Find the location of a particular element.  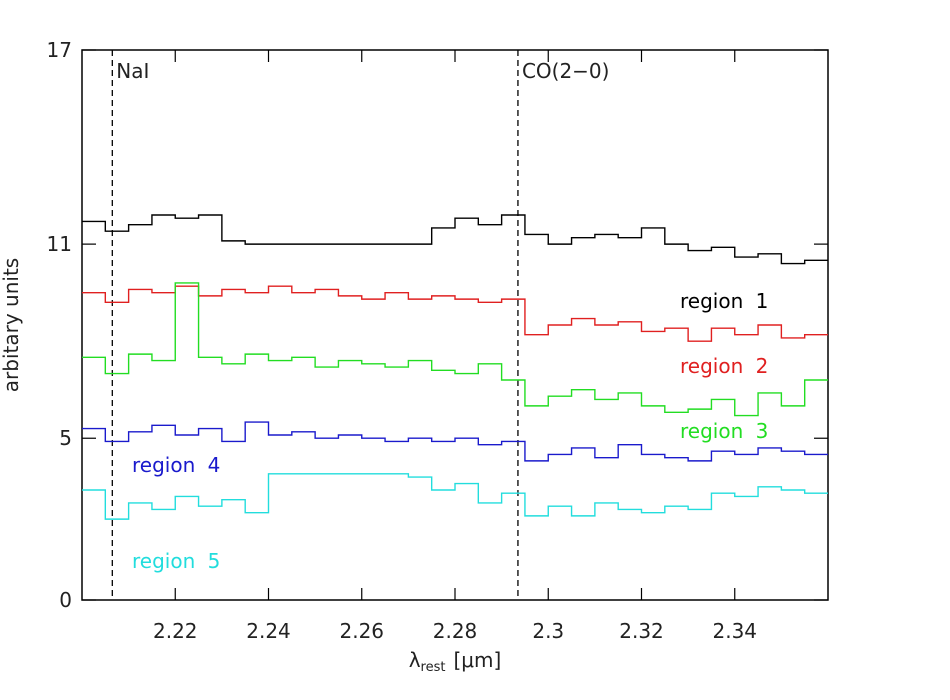

y-tick-label: 5 is located at coordinates (65, 438).